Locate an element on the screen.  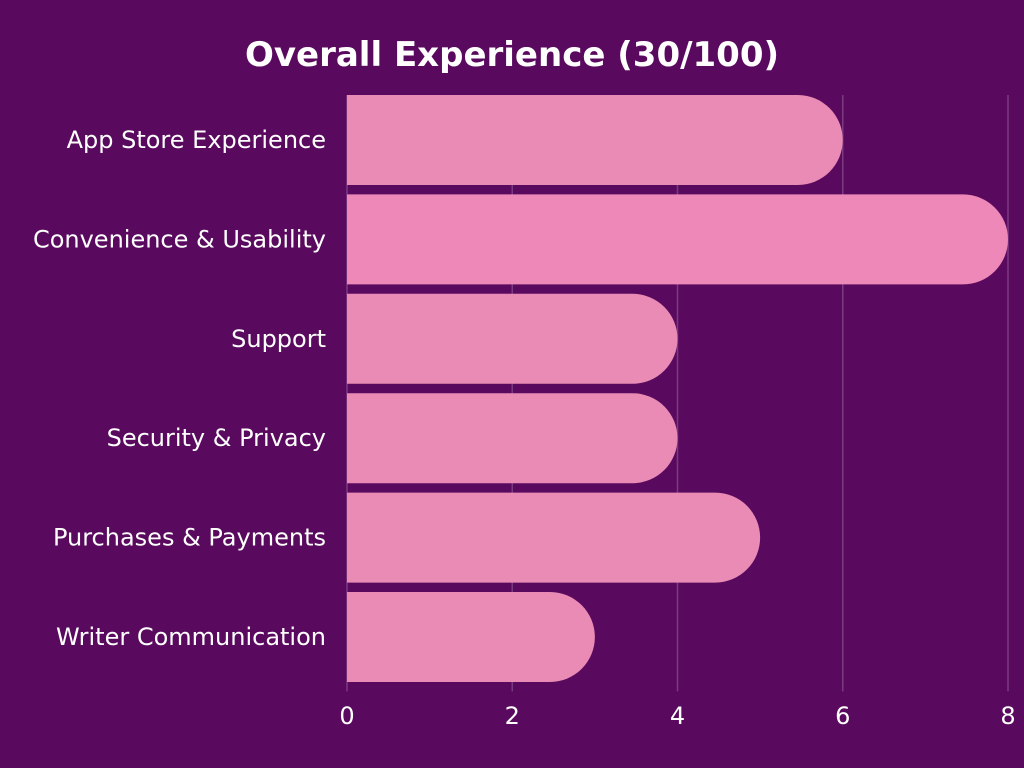
x-tick-label: 4 is located at coordinates (677, 716).